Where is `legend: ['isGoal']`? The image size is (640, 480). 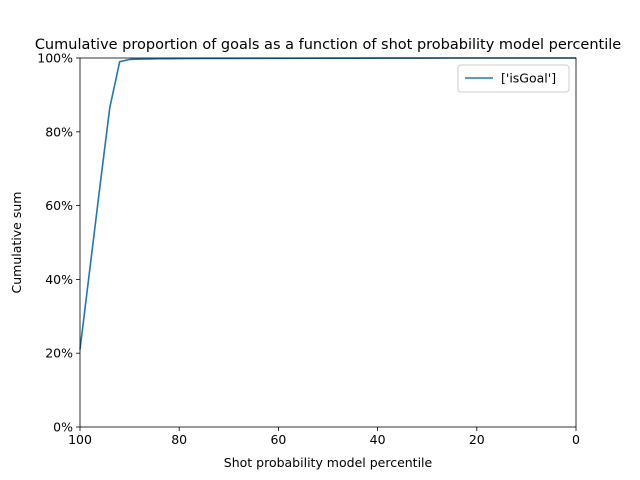
legend: ['isGoal'] is located at coordinates (513, 78).